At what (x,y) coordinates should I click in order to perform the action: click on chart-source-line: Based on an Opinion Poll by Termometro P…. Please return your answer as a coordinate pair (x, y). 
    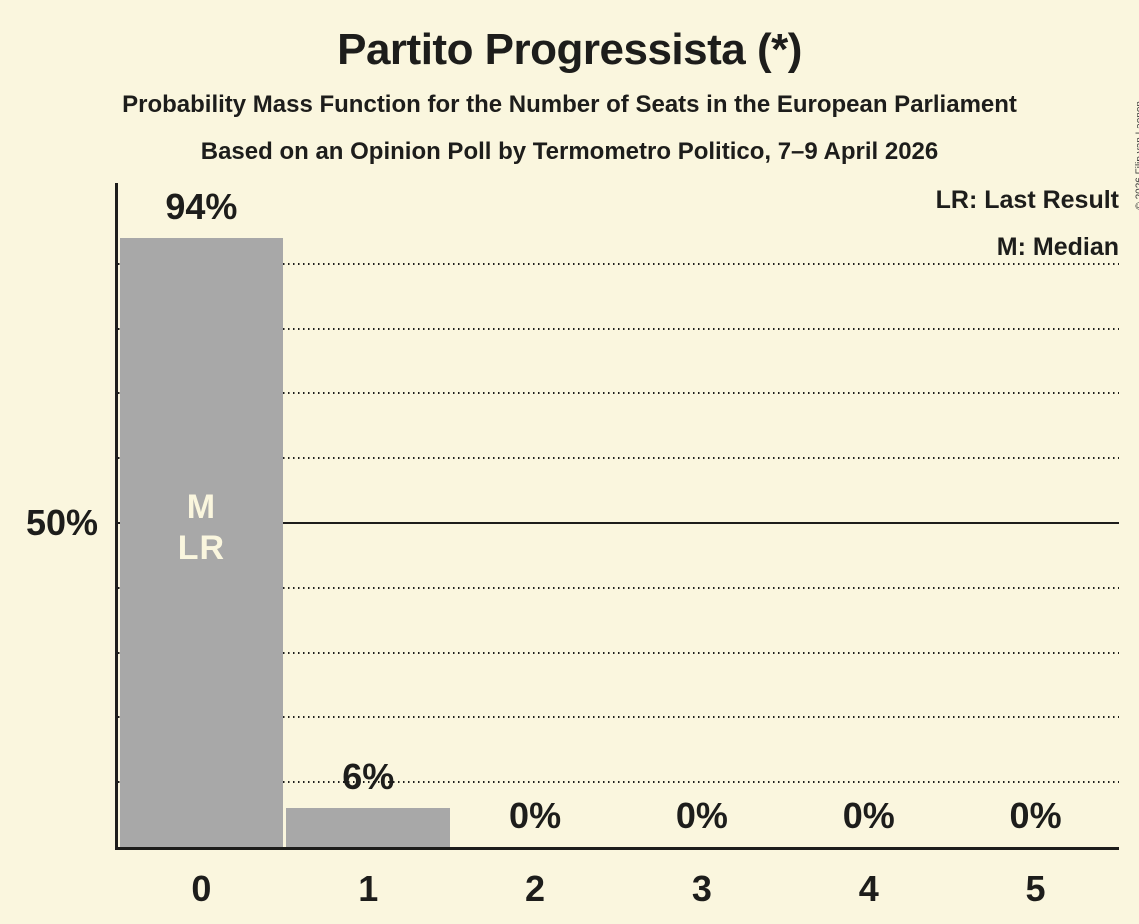
    Looking at the image, I should click on (569, 151).